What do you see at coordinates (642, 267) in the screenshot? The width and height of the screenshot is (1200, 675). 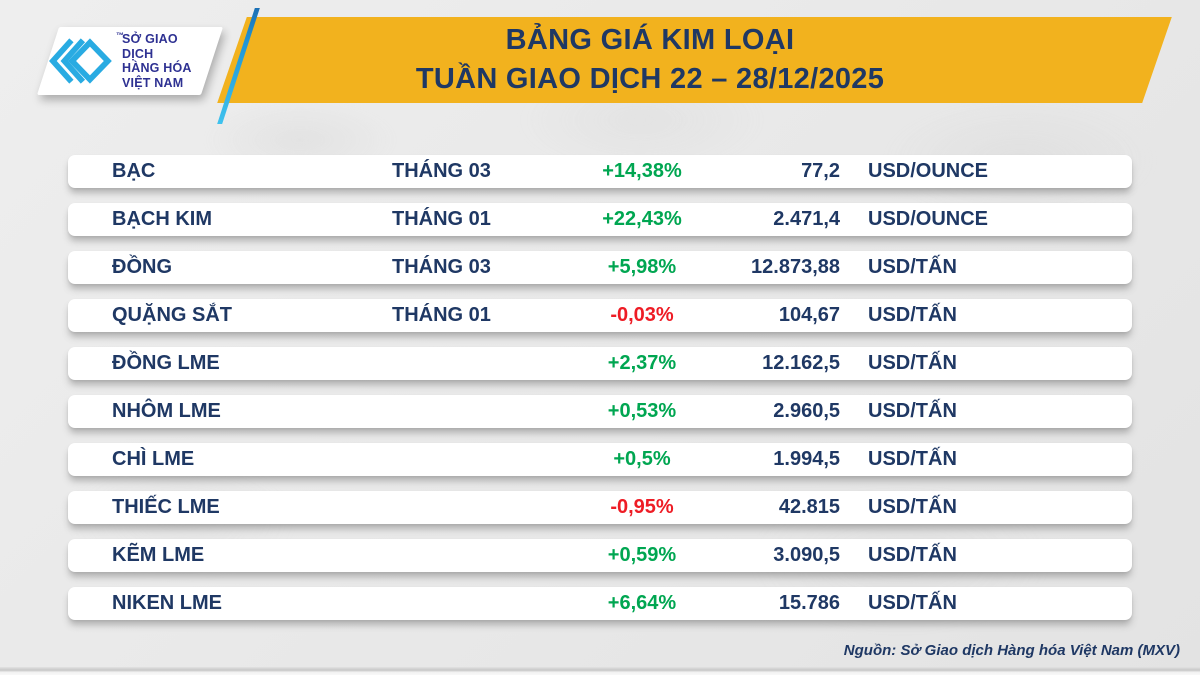 I see `percent-change: +5,98%` at bounding box center [642, 267].